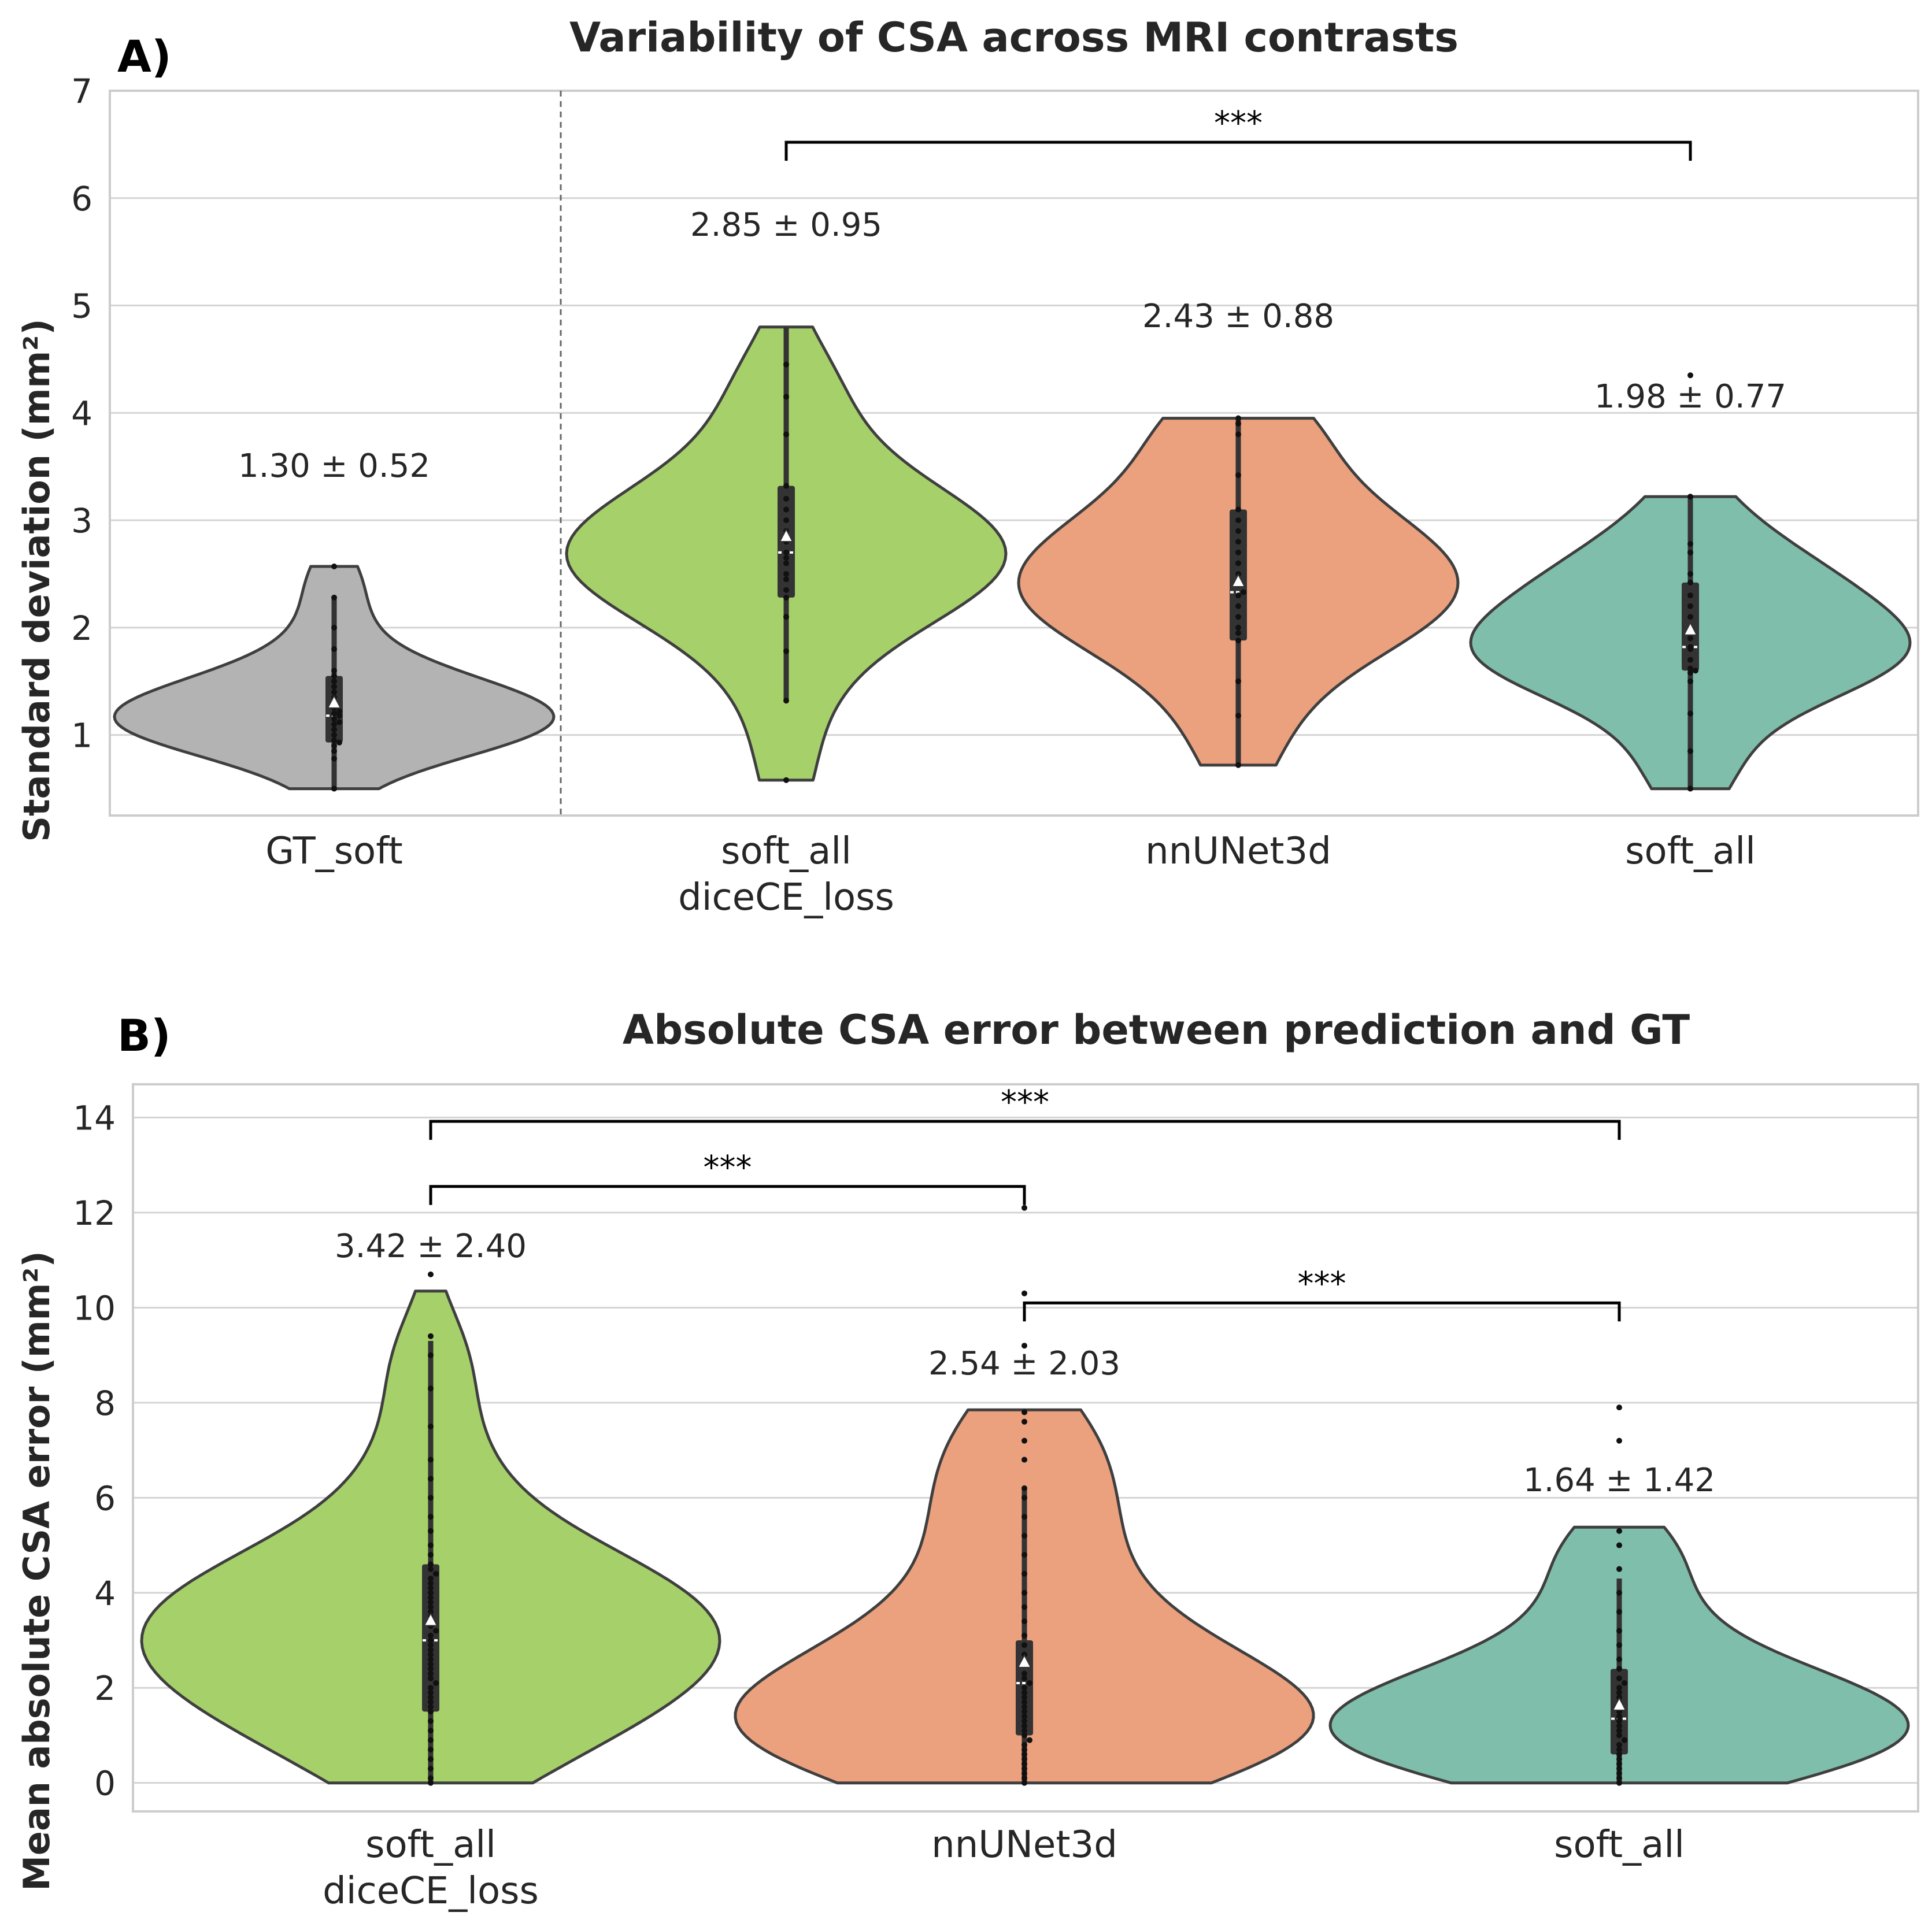  I want to click on category-label-0: GT_soft, so click(334, 851).